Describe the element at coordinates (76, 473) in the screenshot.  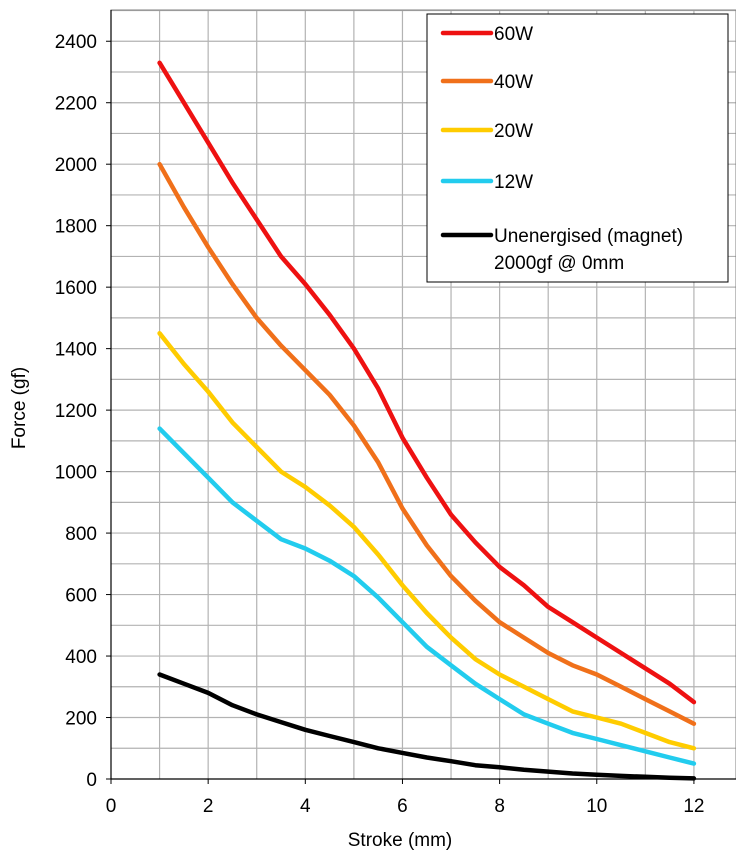
I see `y-tick-label: 1000` at that location.